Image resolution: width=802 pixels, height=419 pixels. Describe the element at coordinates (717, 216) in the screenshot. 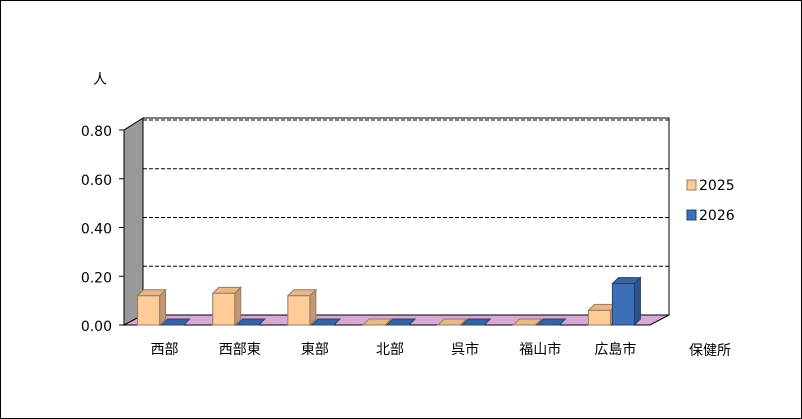

I see `legend-label: 2026` at that location.